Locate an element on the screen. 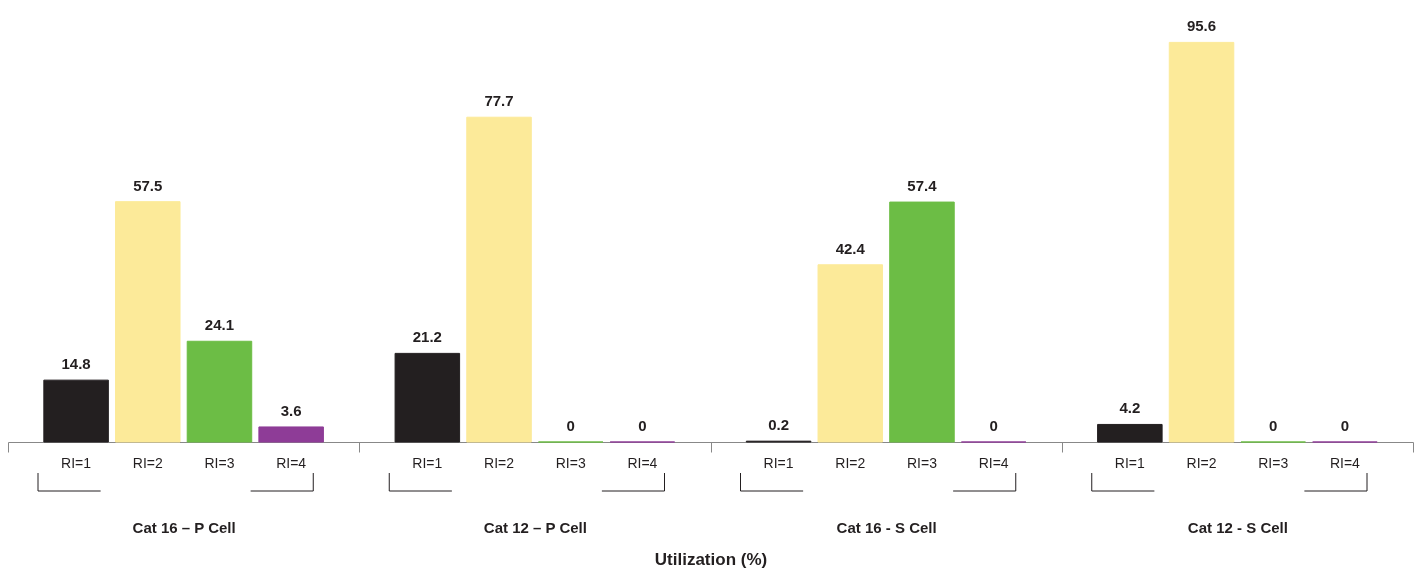  x-tick-label: Cat 16 – P Cell is located at coordinates (184, 527).